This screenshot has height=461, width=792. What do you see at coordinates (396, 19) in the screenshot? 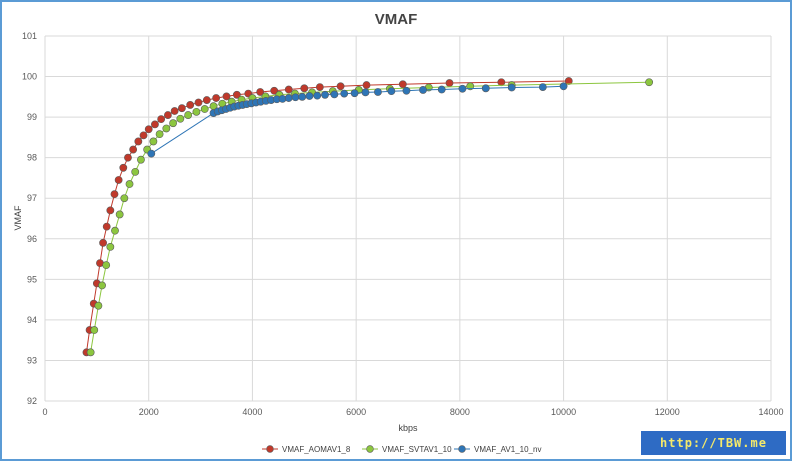
I see `chart-title: VMAF` at bounding box center [396, 19].